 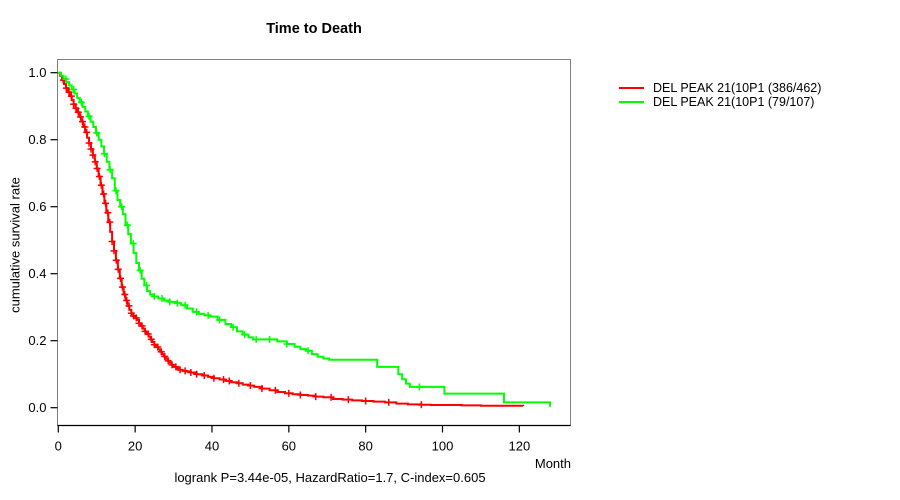 What do you see at coordinates (314, 29) in the screenshot?
I see `chart-title: Time to Death` at bounding box center [314, 29].